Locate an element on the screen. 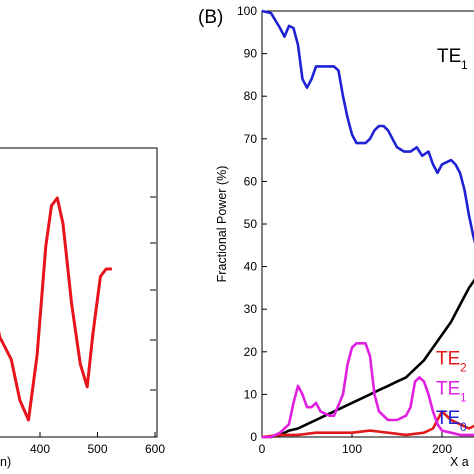 The image size is (474, 474). y-tick-label: 20 is located at coordinates (251, 352).